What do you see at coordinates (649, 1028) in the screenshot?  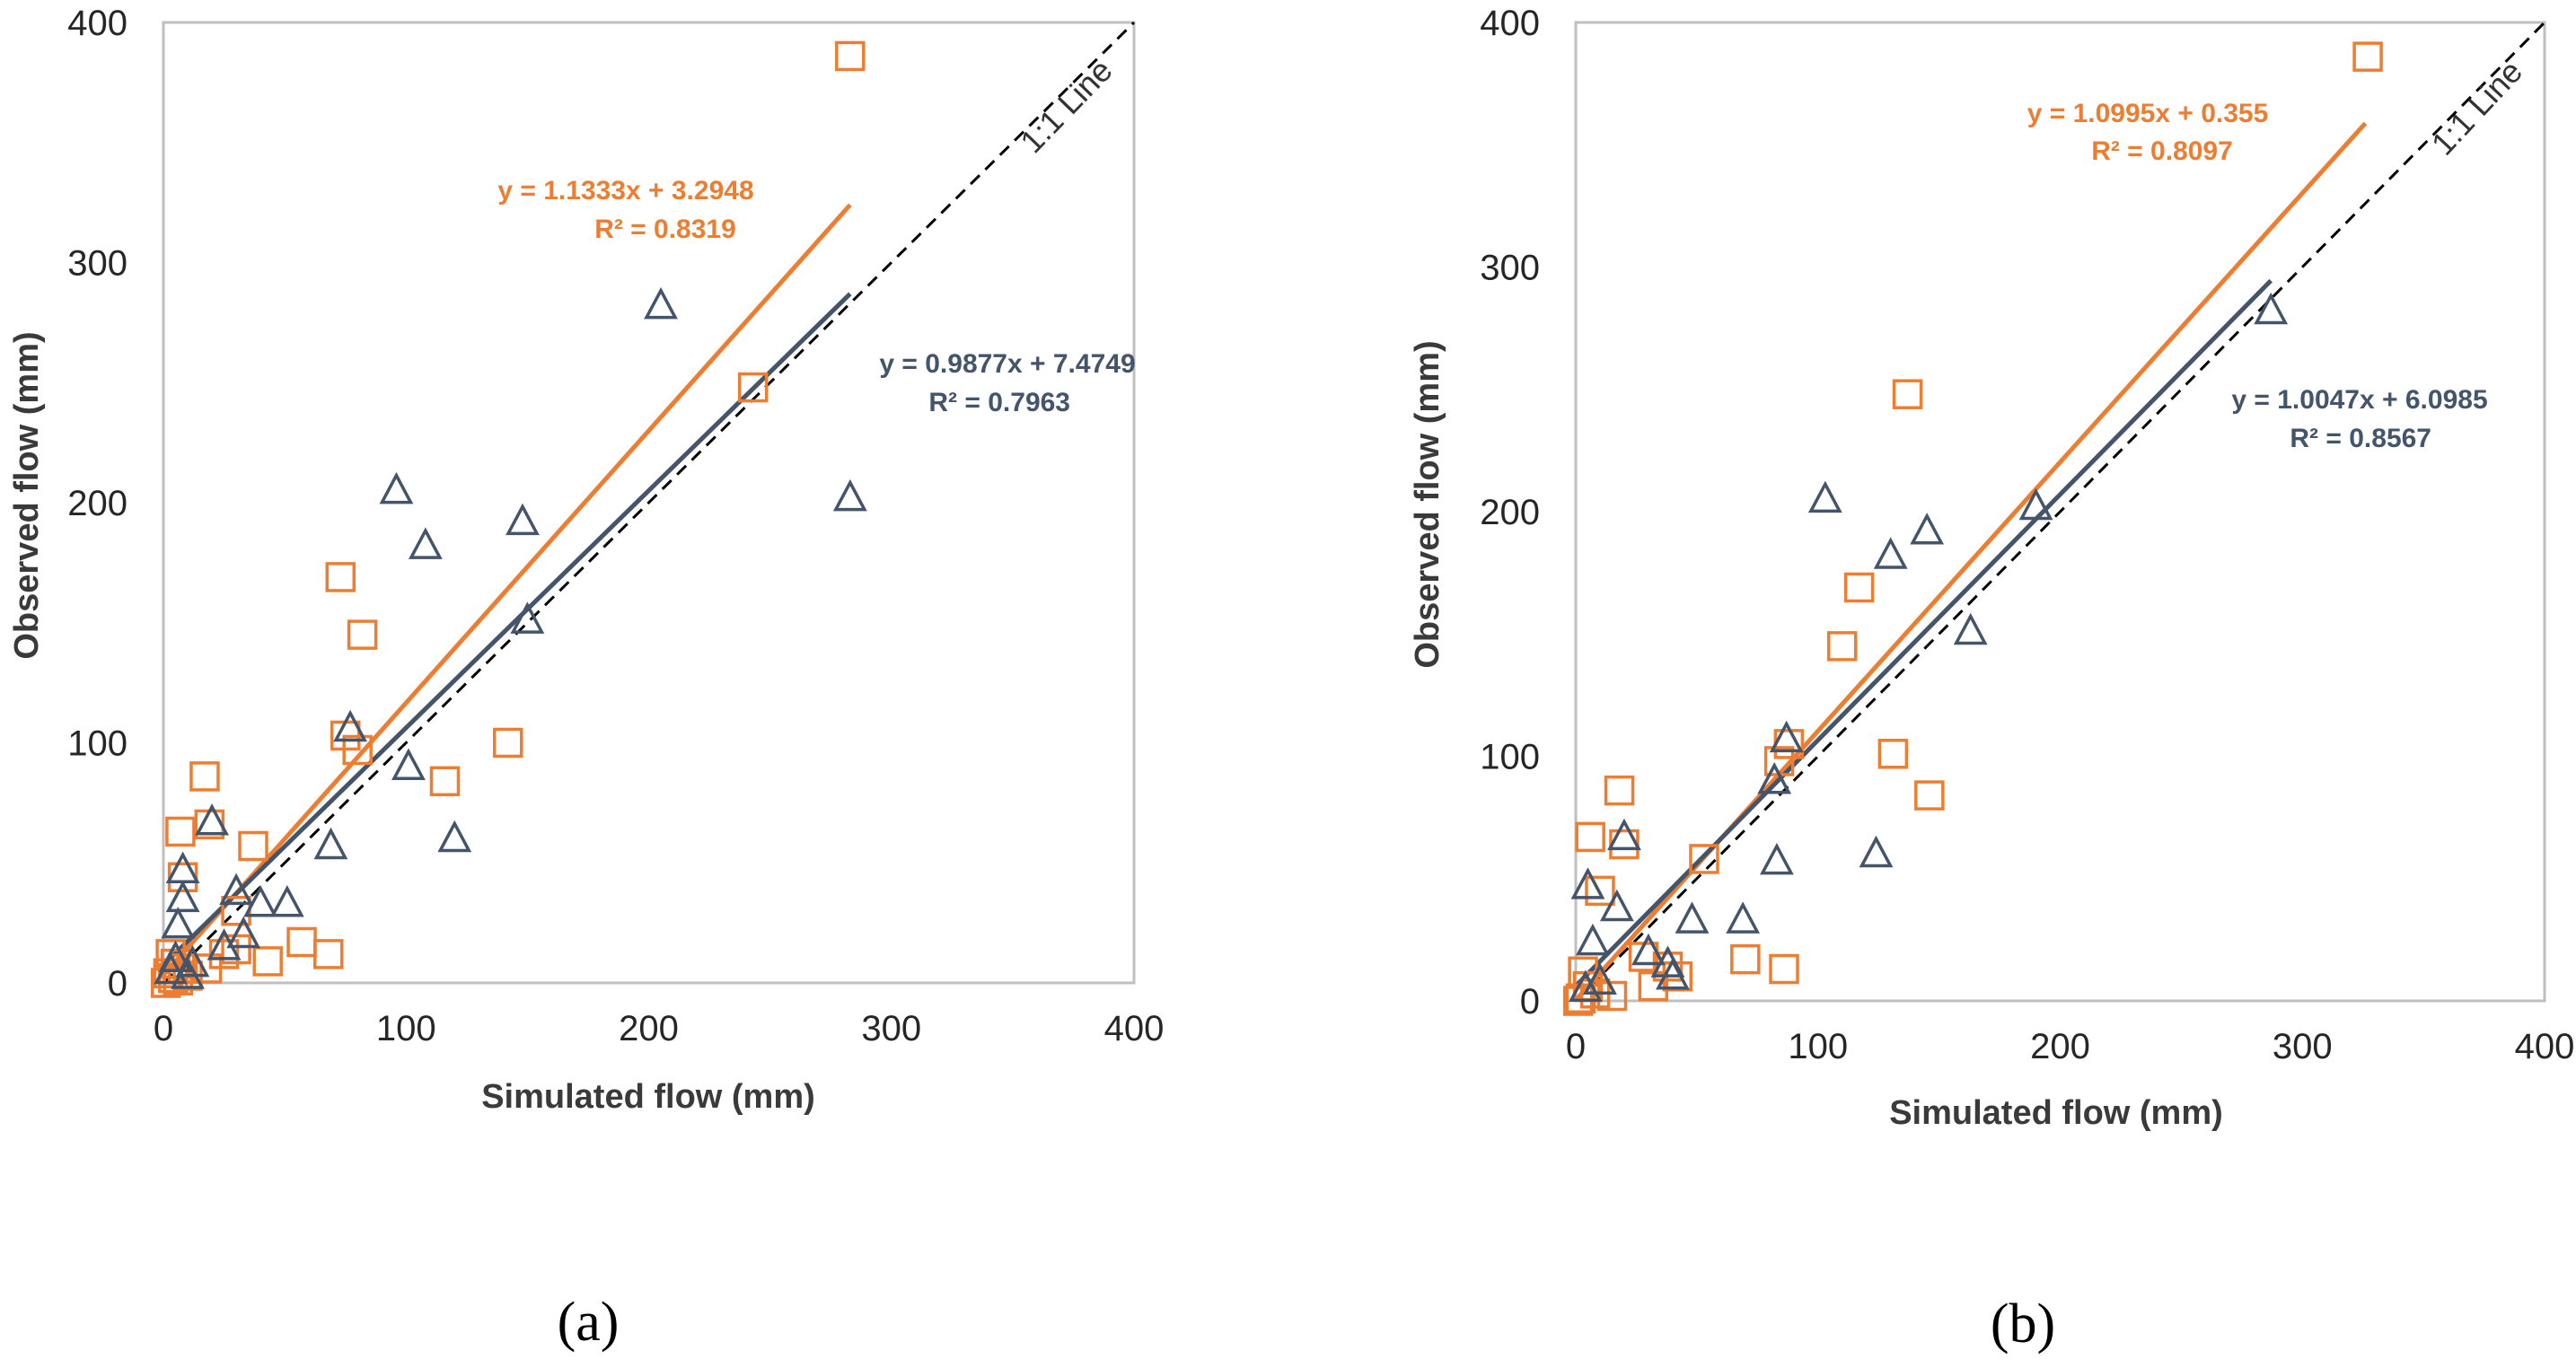 I see `x-tick-label: 200` at bounding box center [649, 1028].